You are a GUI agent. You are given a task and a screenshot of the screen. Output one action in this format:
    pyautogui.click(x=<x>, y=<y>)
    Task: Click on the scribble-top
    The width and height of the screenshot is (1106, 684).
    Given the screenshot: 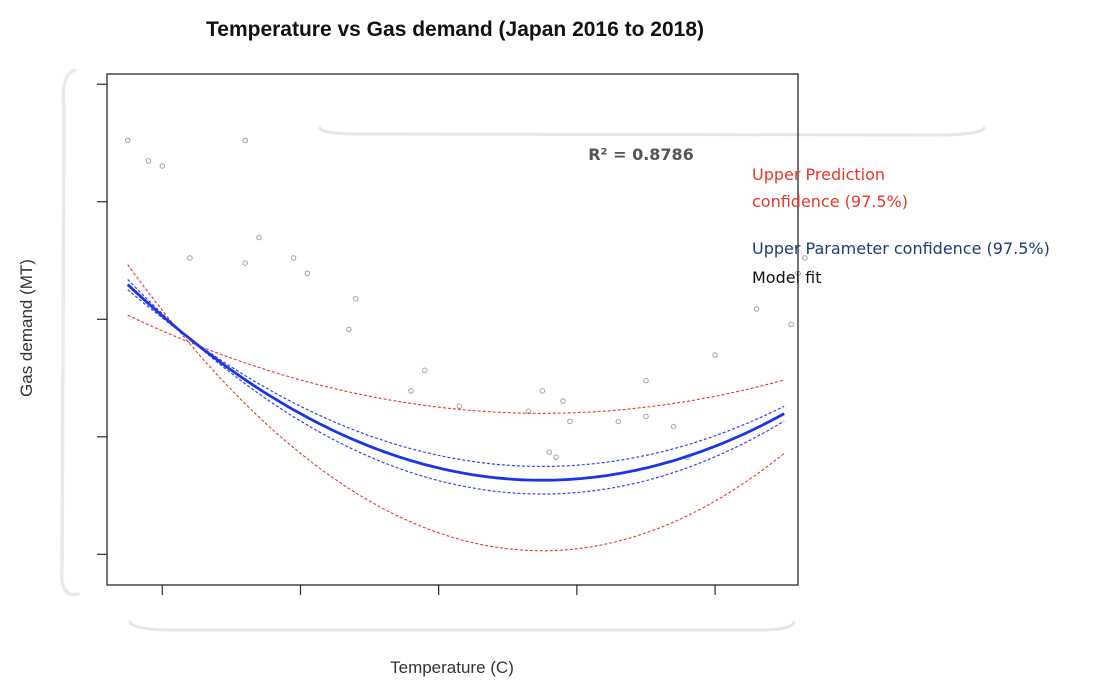 What is the action you would take?
    pyautogui.click(x=652, y=131)
    